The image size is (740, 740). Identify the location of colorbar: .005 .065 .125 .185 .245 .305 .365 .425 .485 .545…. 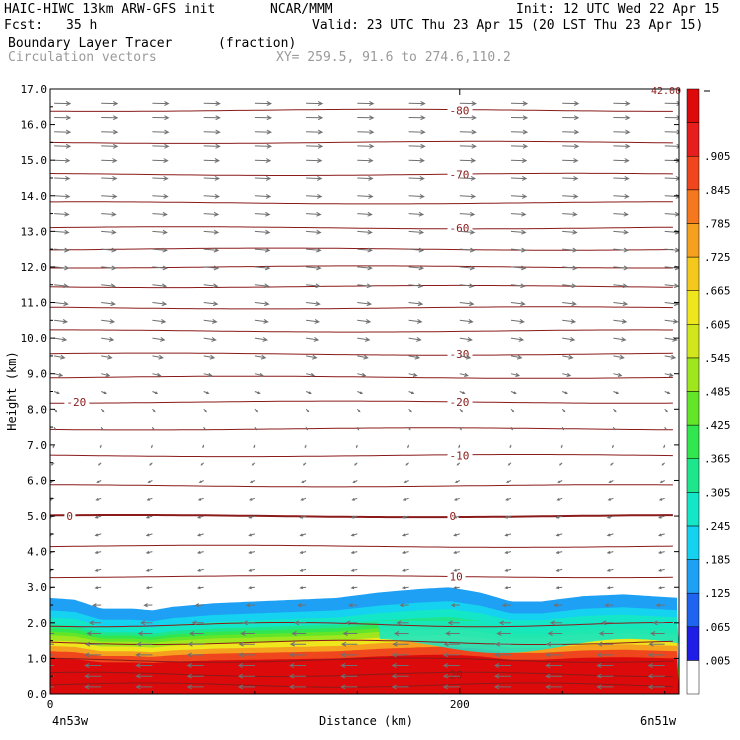
(708, 391).